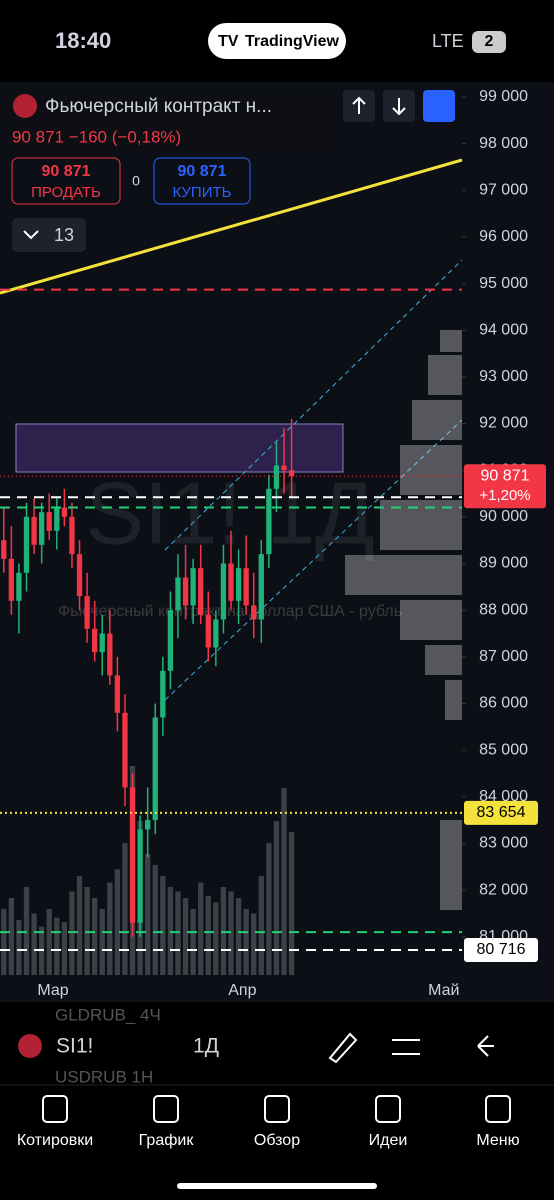 The height and width of the screenshot is (1200, 554). What do you see at coordinates (52, 990) in the screenshot?
I see `x-tick-label: Мар` at bounding box center [52, 990].